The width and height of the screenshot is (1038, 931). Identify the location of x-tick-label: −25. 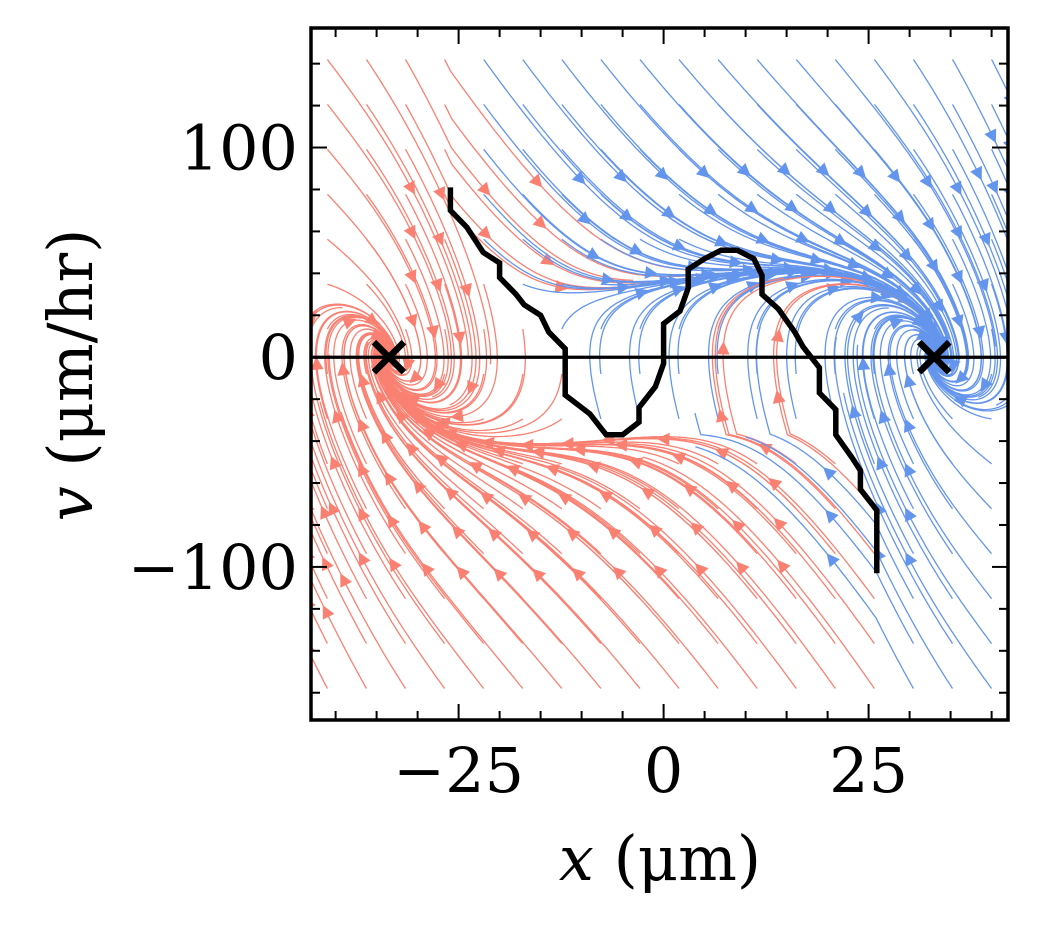
(458, 770).